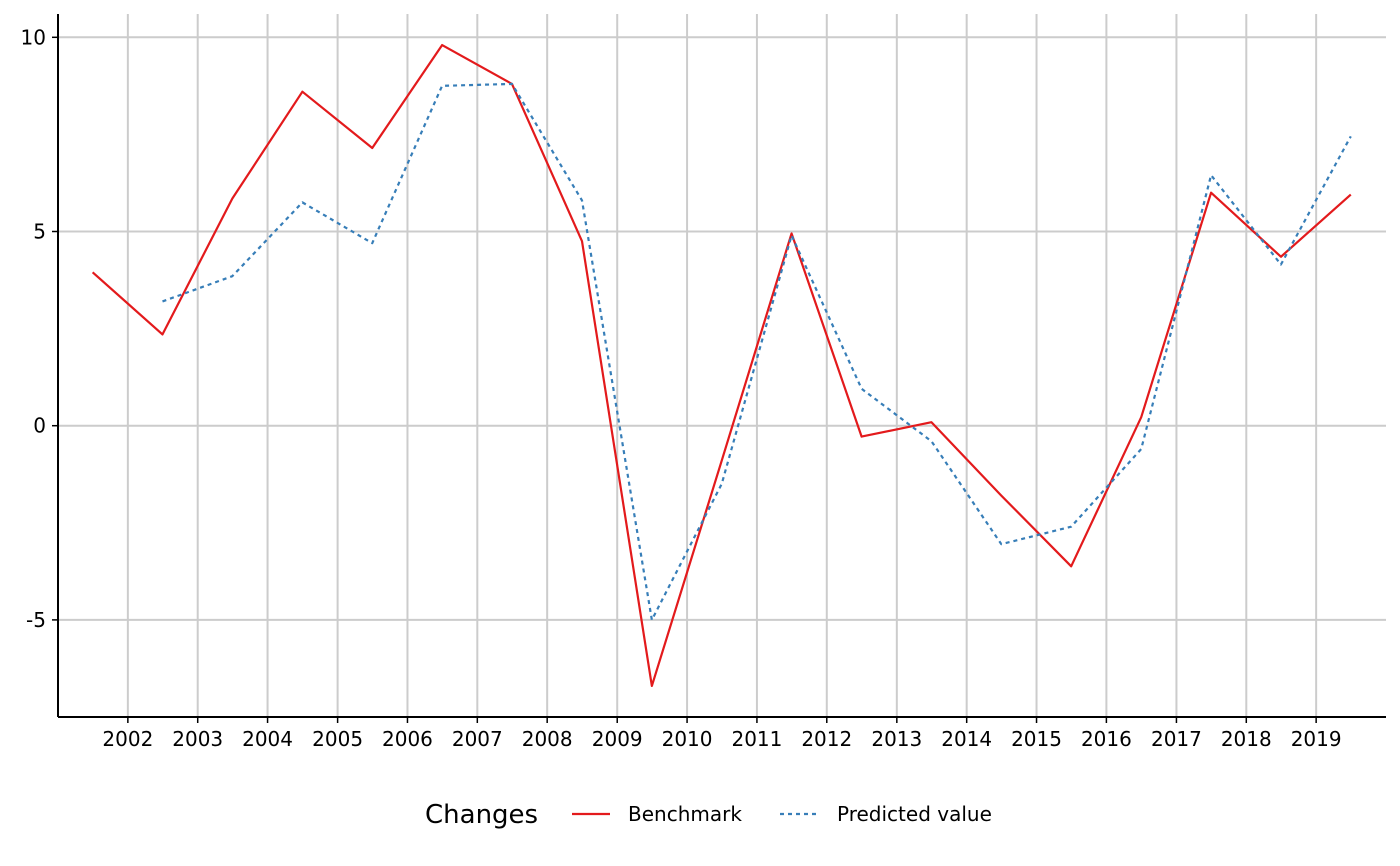 The height and width of the screenshot is (866, 1400). Describe the element at coordinates (33, 328) in the screenshot. I see `y-axis-tick-labels: -5 0 5 10` at that location.